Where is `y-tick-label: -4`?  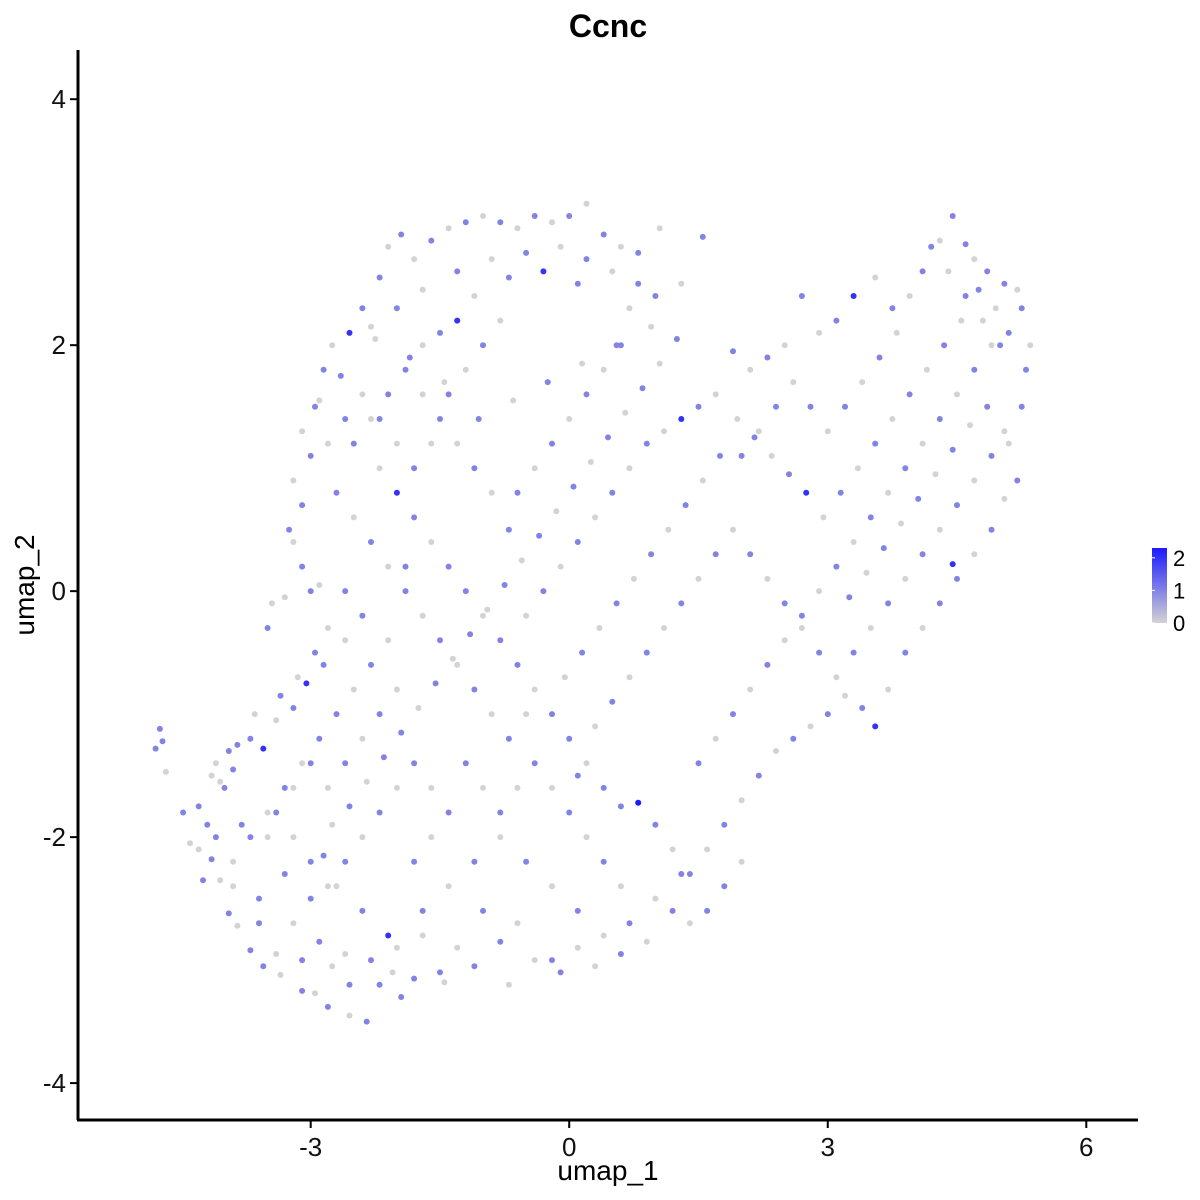 y-tick-label: -4 is located at coordinates (54, 1083).